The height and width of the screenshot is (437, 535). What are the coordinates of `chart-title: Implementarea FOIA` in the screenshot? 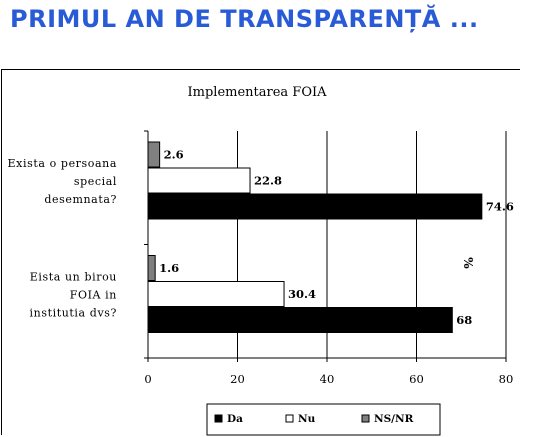 It's located at (258, 92).